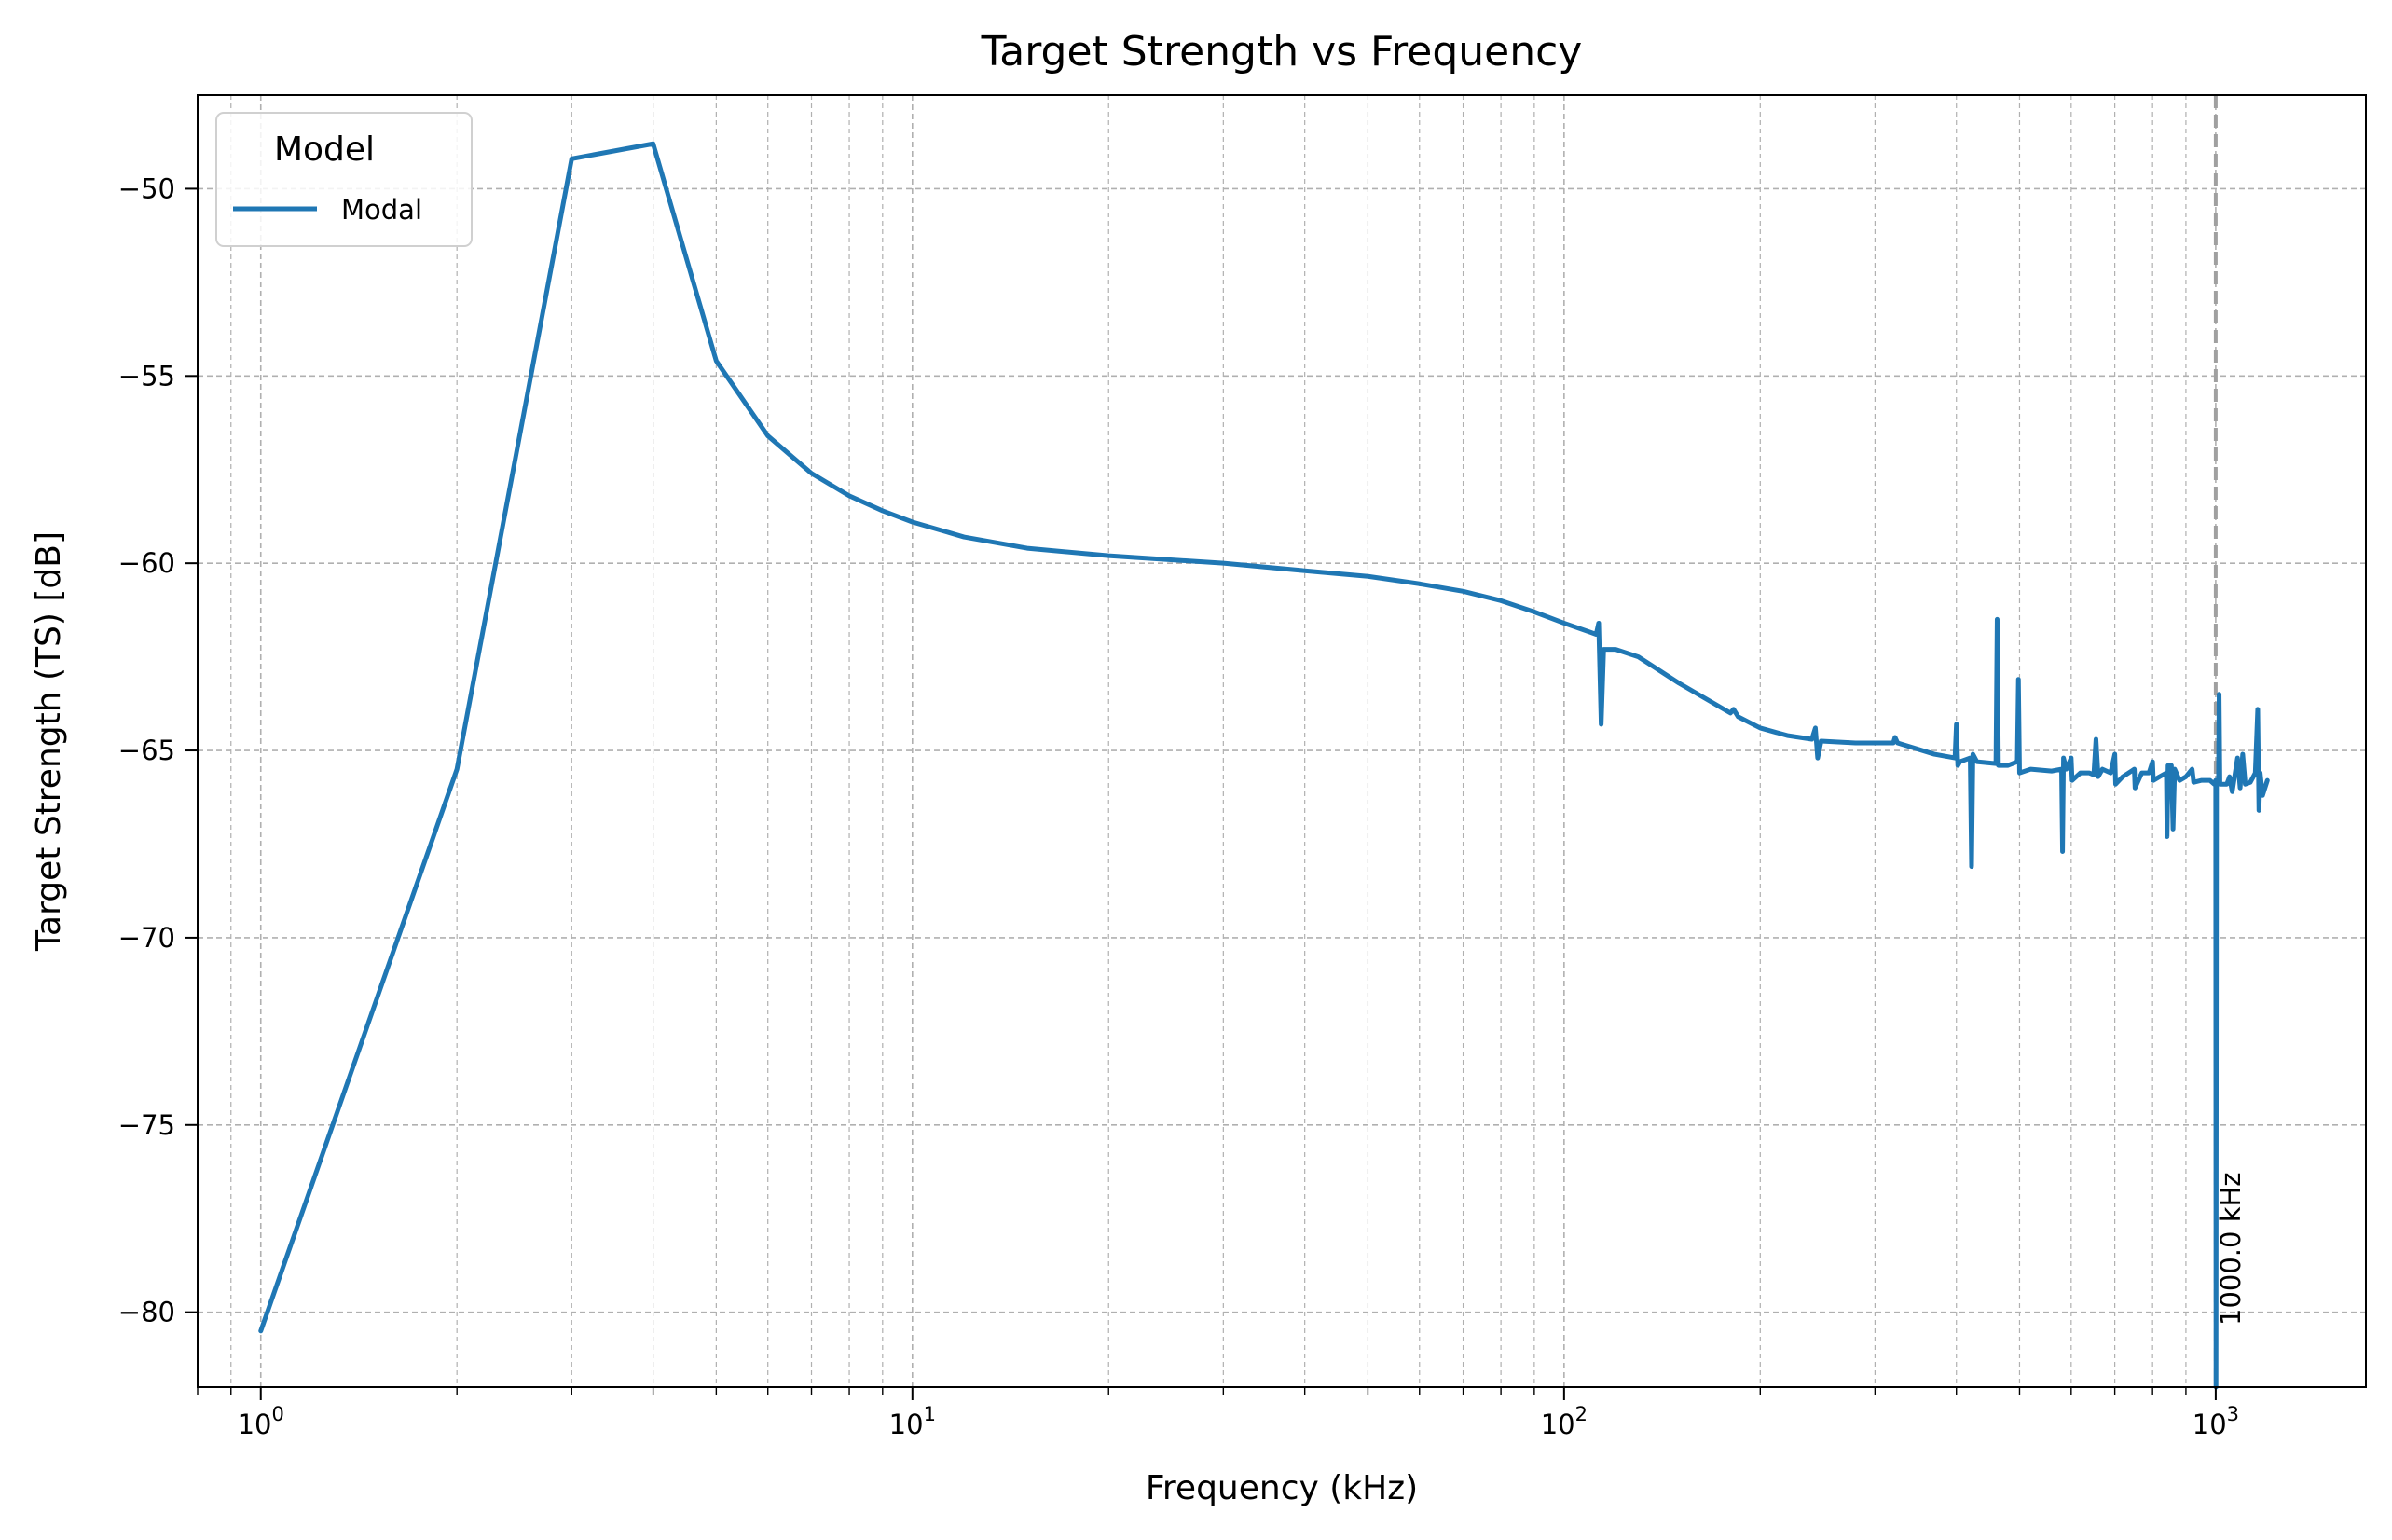 Image resolution: width=2392 pixels, height=1540 pixels. What do you see at coordinates (146, 563) in the screenshot?
I see `y-tick-label: −60` at bounding box center [146, 563].